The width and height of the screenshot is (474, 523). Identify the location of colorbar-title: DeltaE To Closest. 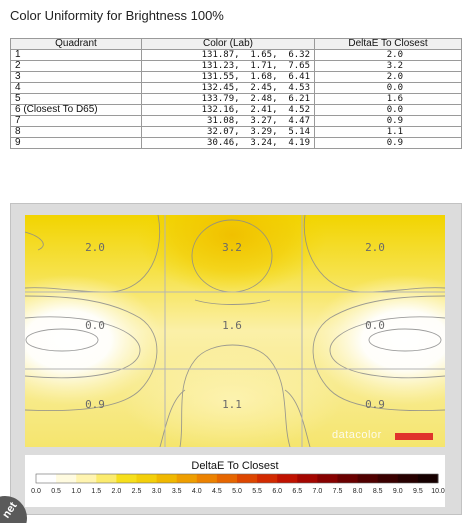
(234, 466).